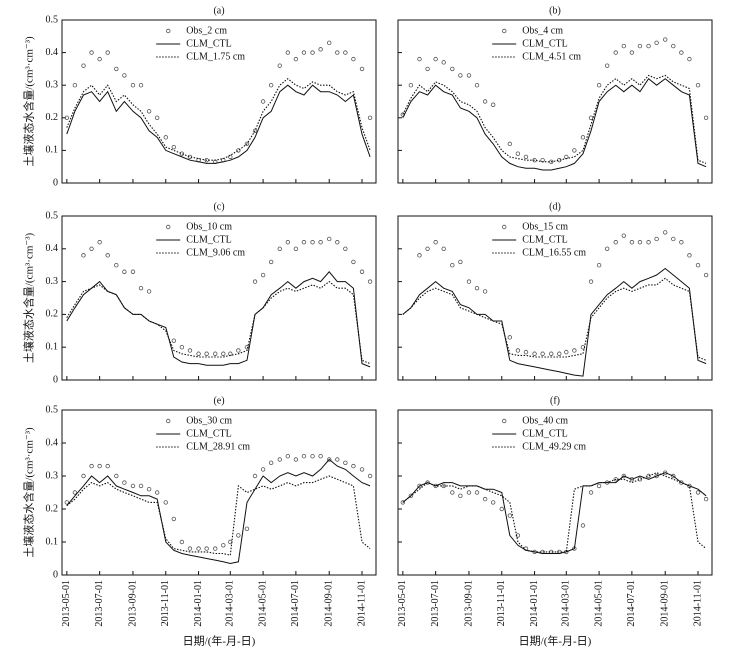 This screenshot has height=658, width=746. I want to click on legend-label: CLM_9.06 cm, so click(215, 252).